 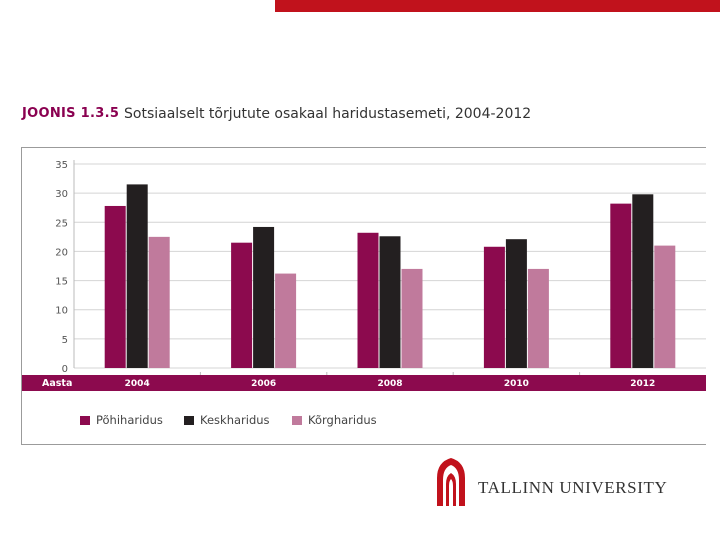 What do you see at coordinates (57, 383) in the screenshot?
I see `x-axis-title: Aasta` at bounding box center [57, 383].